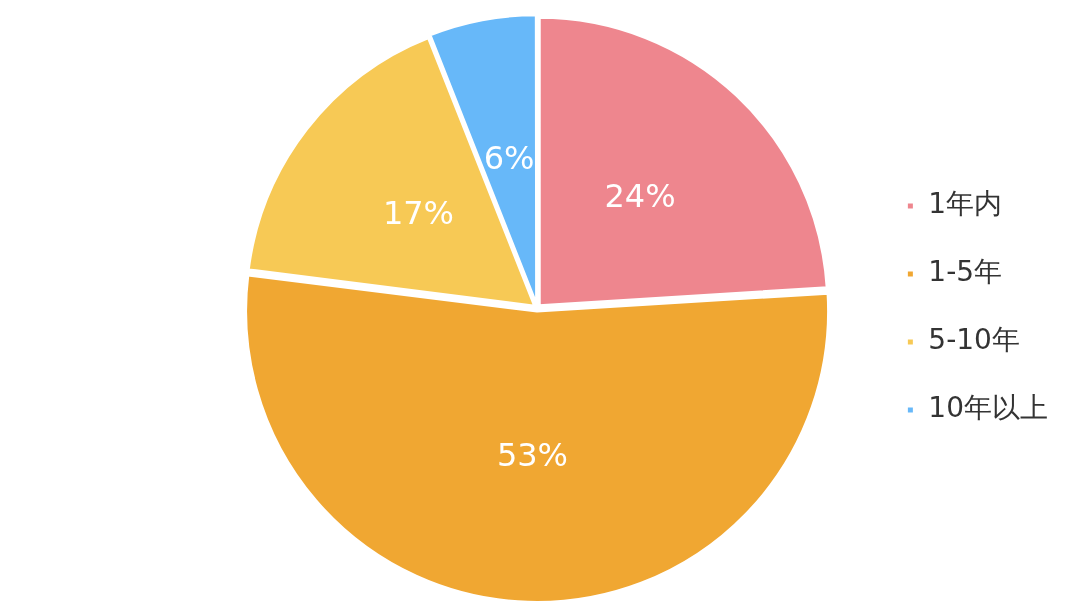  I want to click on legend-label: 10年以上, so click(988, 408).